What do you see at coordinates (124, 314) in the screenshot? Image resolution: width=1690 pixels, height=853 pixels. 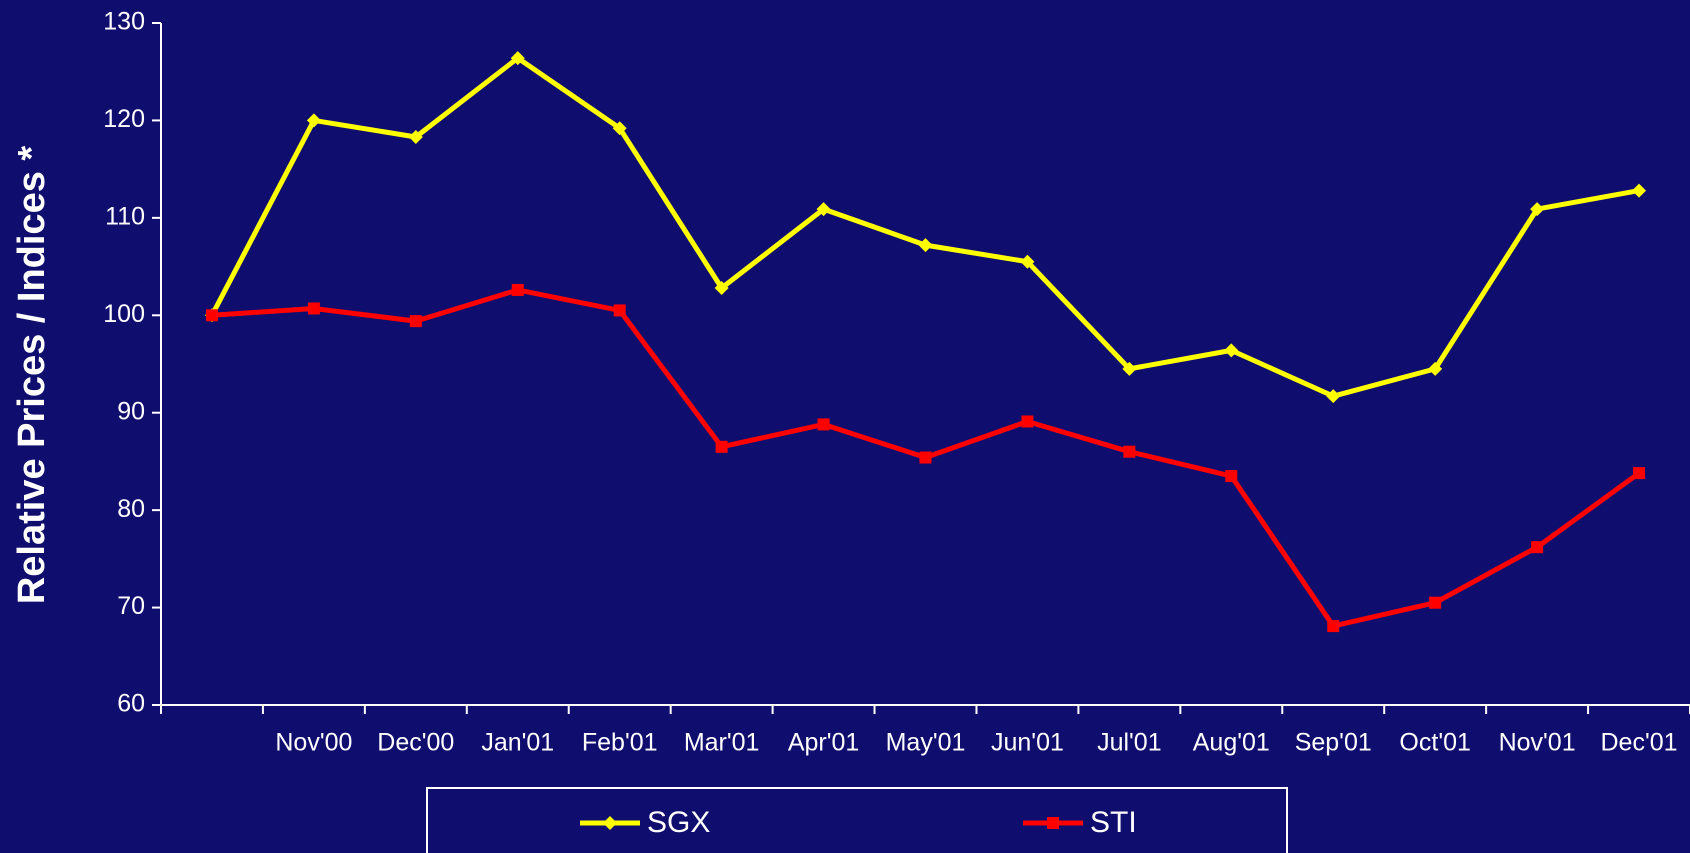 I see `y-tick-label: 100` at bounding box center [124, 314].